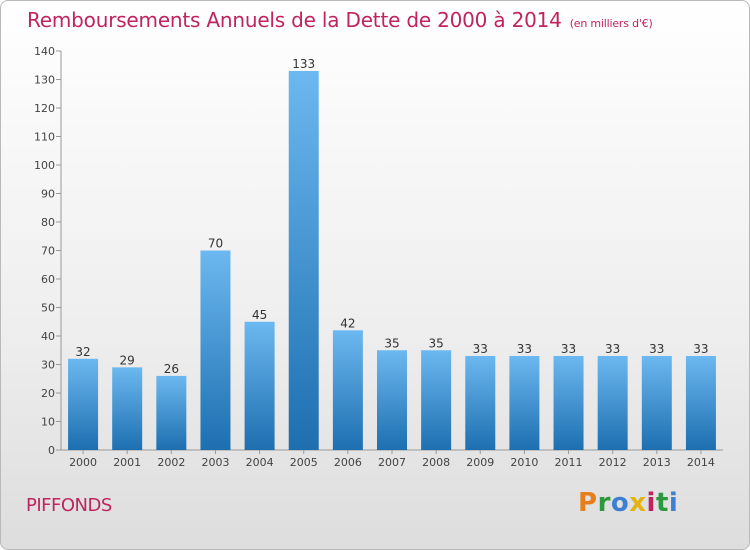  What do you see at coordinates (304, 462) in the screenshot?
I see `x-tick-label: 2005` at bounding box center [304, 462].